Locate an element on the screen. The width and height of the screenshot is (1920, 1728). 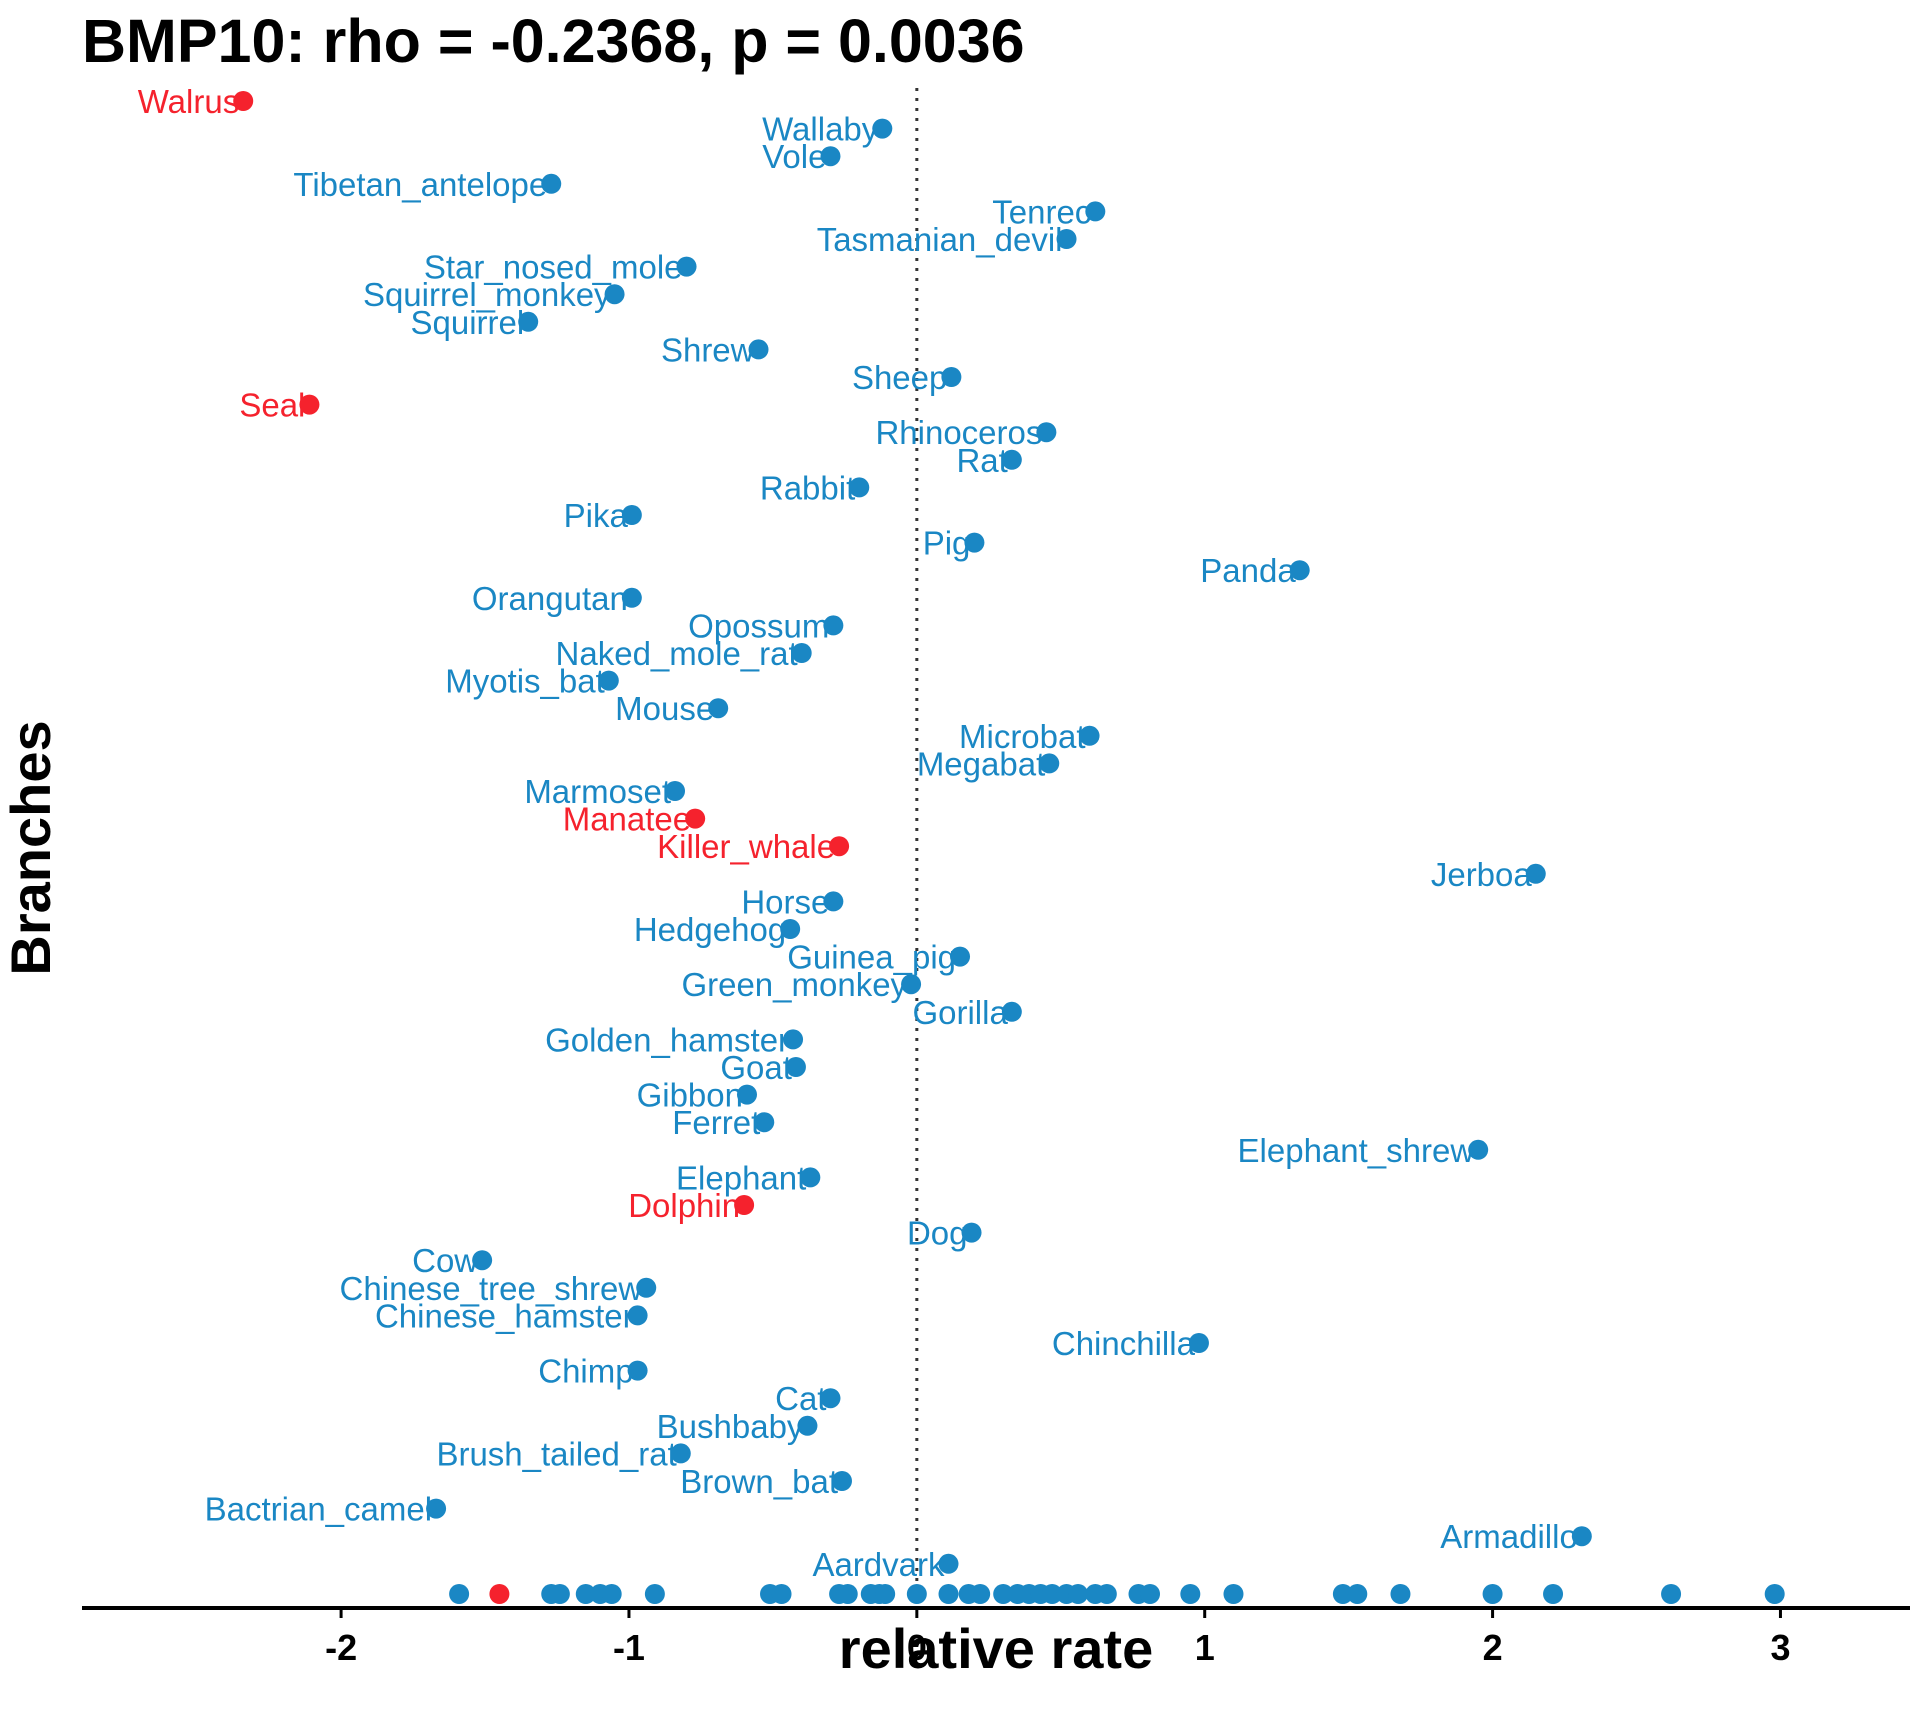
point-label: Tasmanian_devil is located at coordinates (940, 239).